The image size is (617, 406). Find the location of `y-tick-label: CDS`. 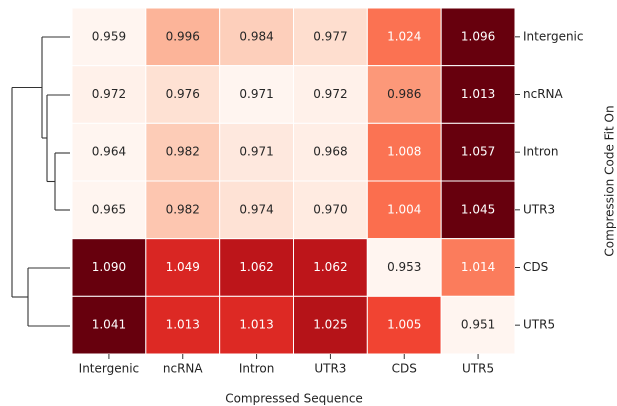

y-tick-label: CDS is located at coordinates (535, 267).